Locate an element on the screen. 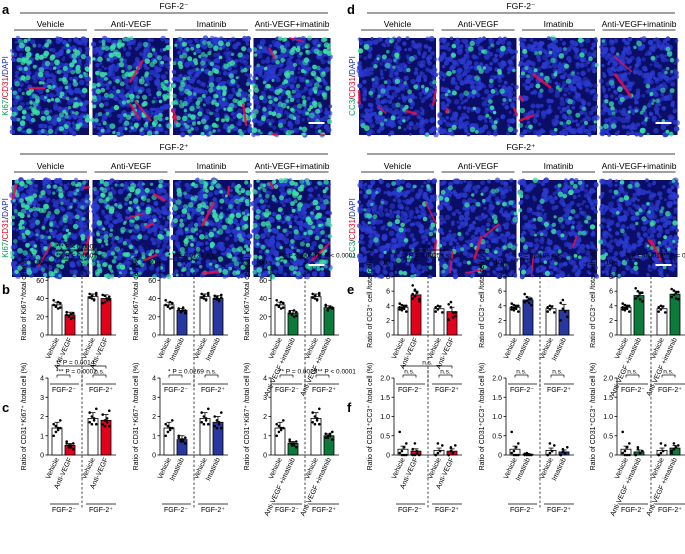 The image size is (685, 554). micrograph-tile is located at coordinates (559, 86).